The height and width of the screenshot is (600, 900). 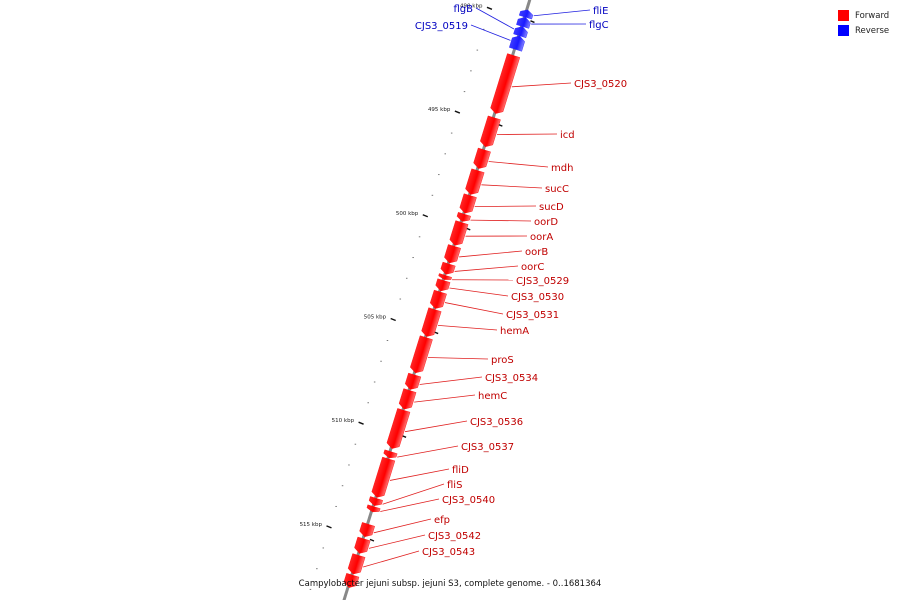 I want to click on gene-label-cjs3_0537: CJS3_0537, so click(x=487, y=447).